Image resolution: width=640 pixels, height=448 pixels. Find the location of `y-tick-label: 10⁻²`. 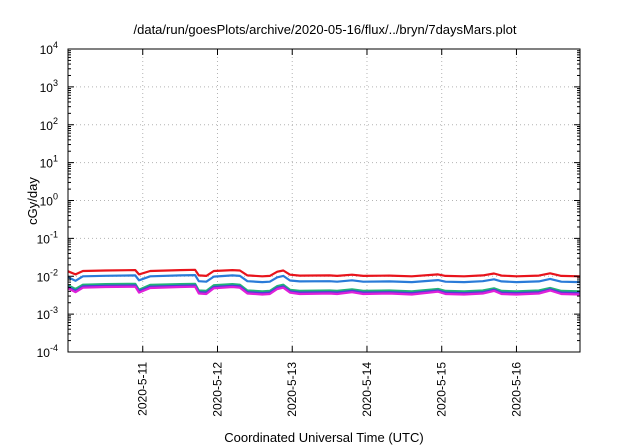

y-tick-label: 10⁻² is located at coordinates (47, 275).